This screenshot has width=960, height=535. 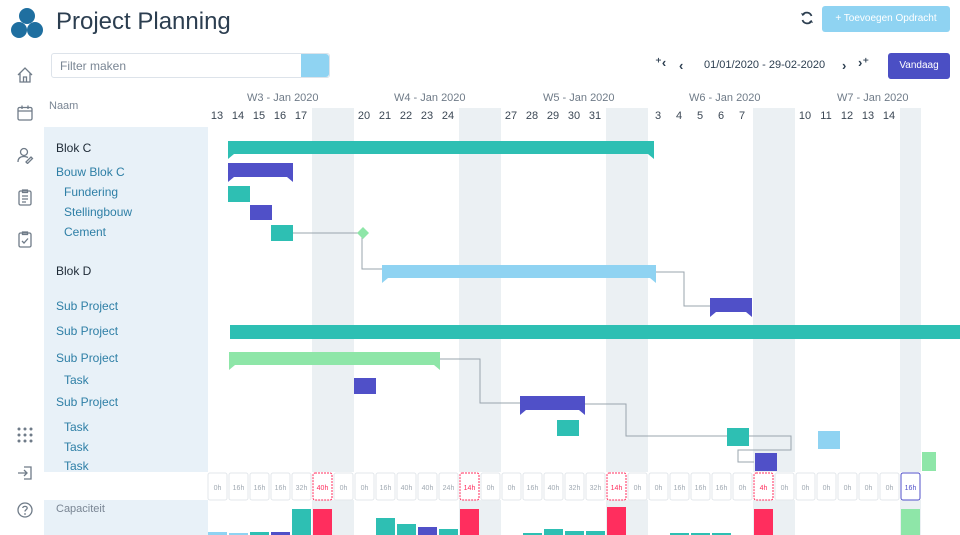 What do you see at coordinates (25, 155) in the screenshot?
I see `user-edit-icon` at bounding box center [25, 155].